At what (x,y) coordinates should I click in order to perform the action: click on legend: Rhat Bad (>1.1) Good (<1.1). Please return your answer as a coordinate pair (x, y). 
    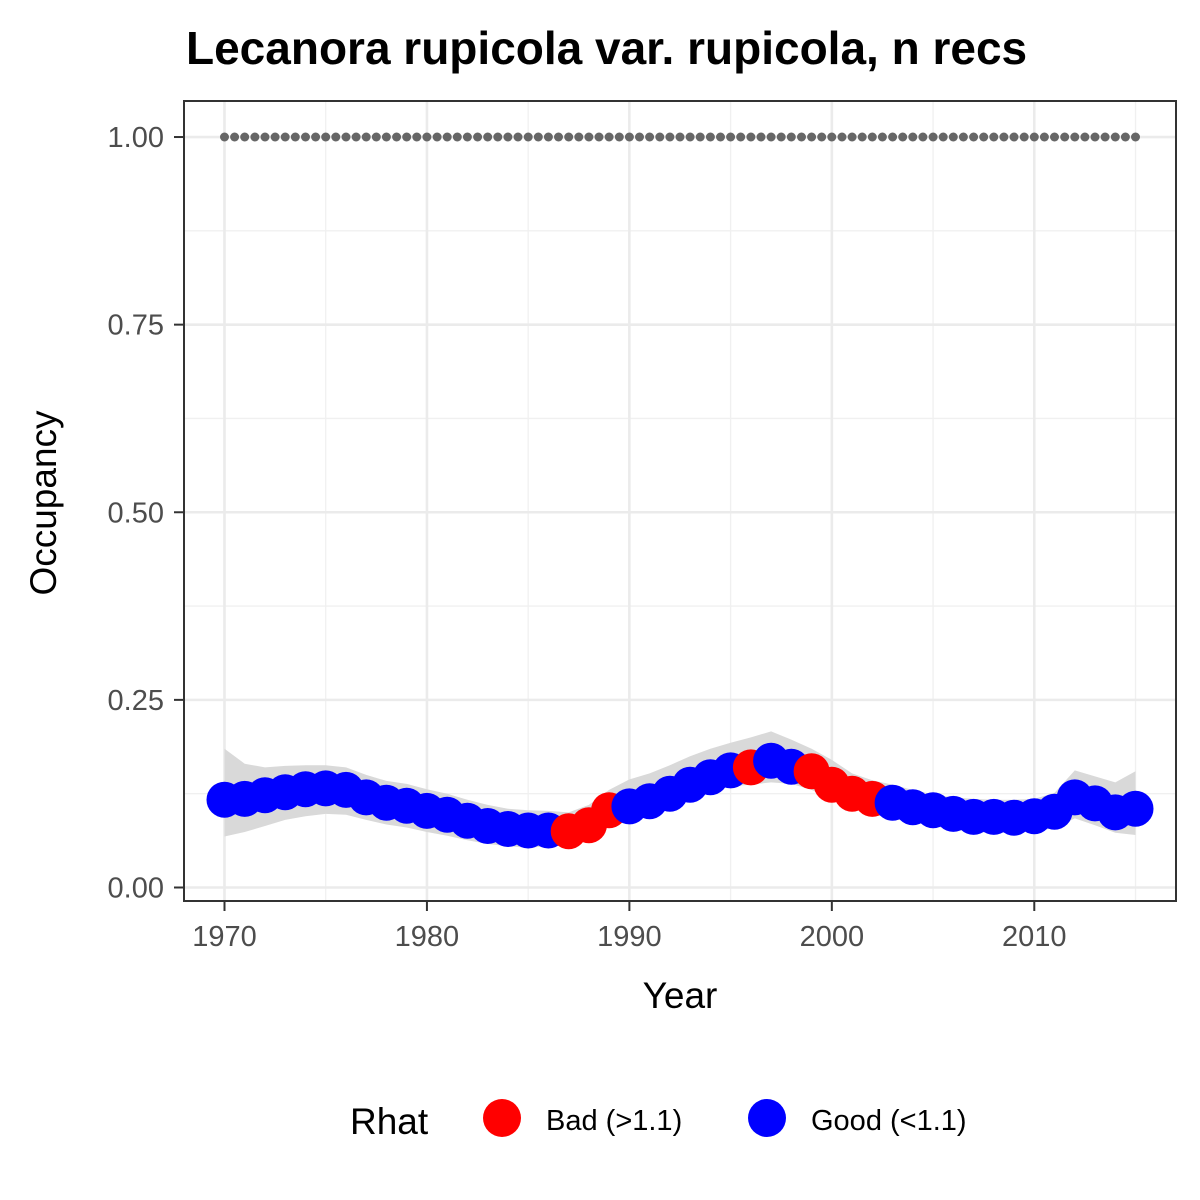
    Looking at the image, I should click on (658, 1120).